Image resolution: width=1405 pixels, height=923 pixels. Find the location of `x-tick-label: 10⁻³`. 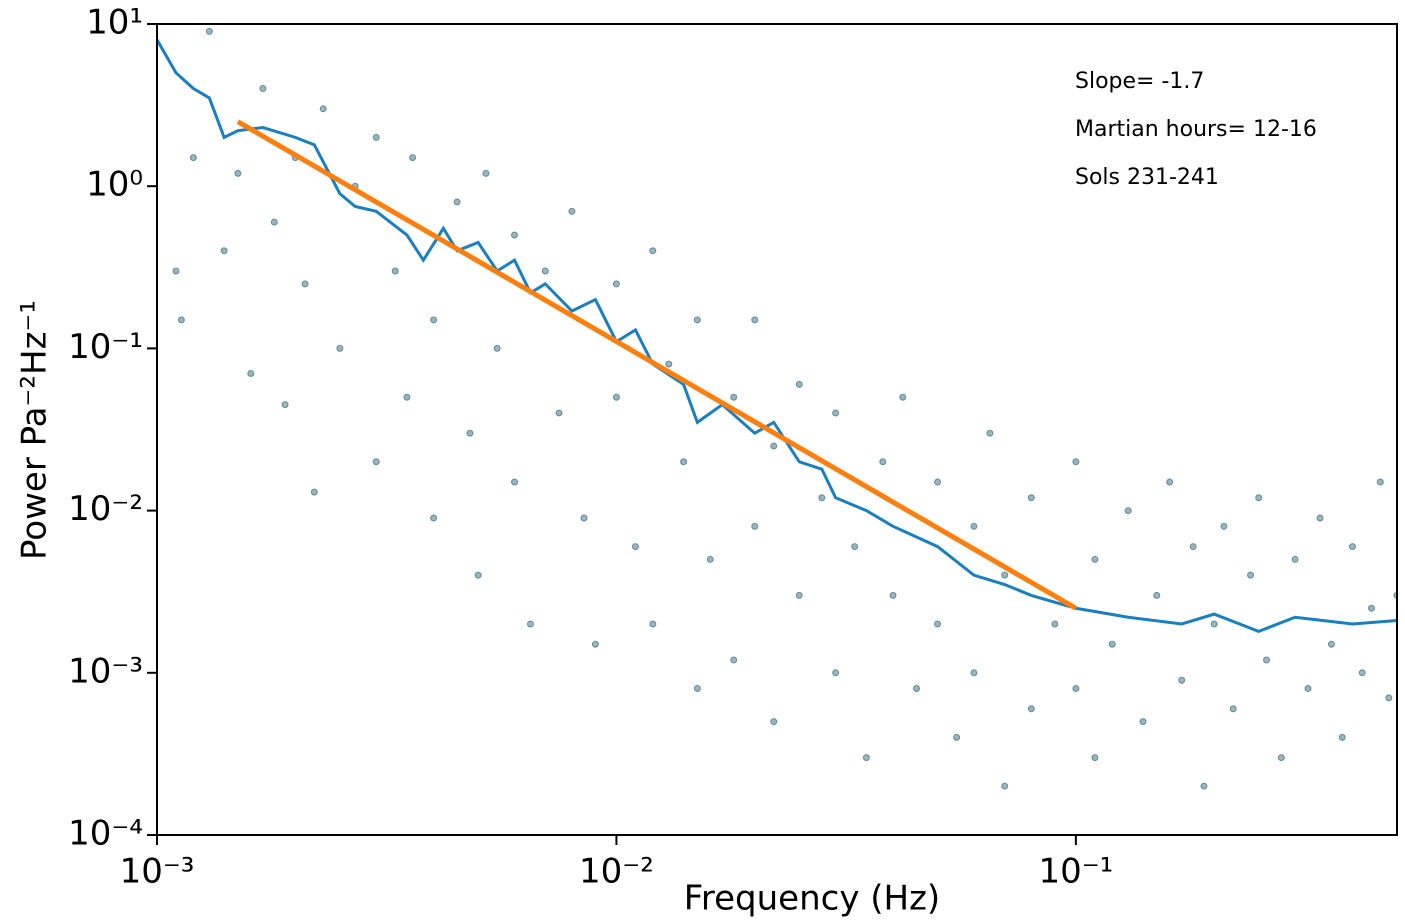

x-tick-label: 10⁻³ is located at coordinates (157, 872).